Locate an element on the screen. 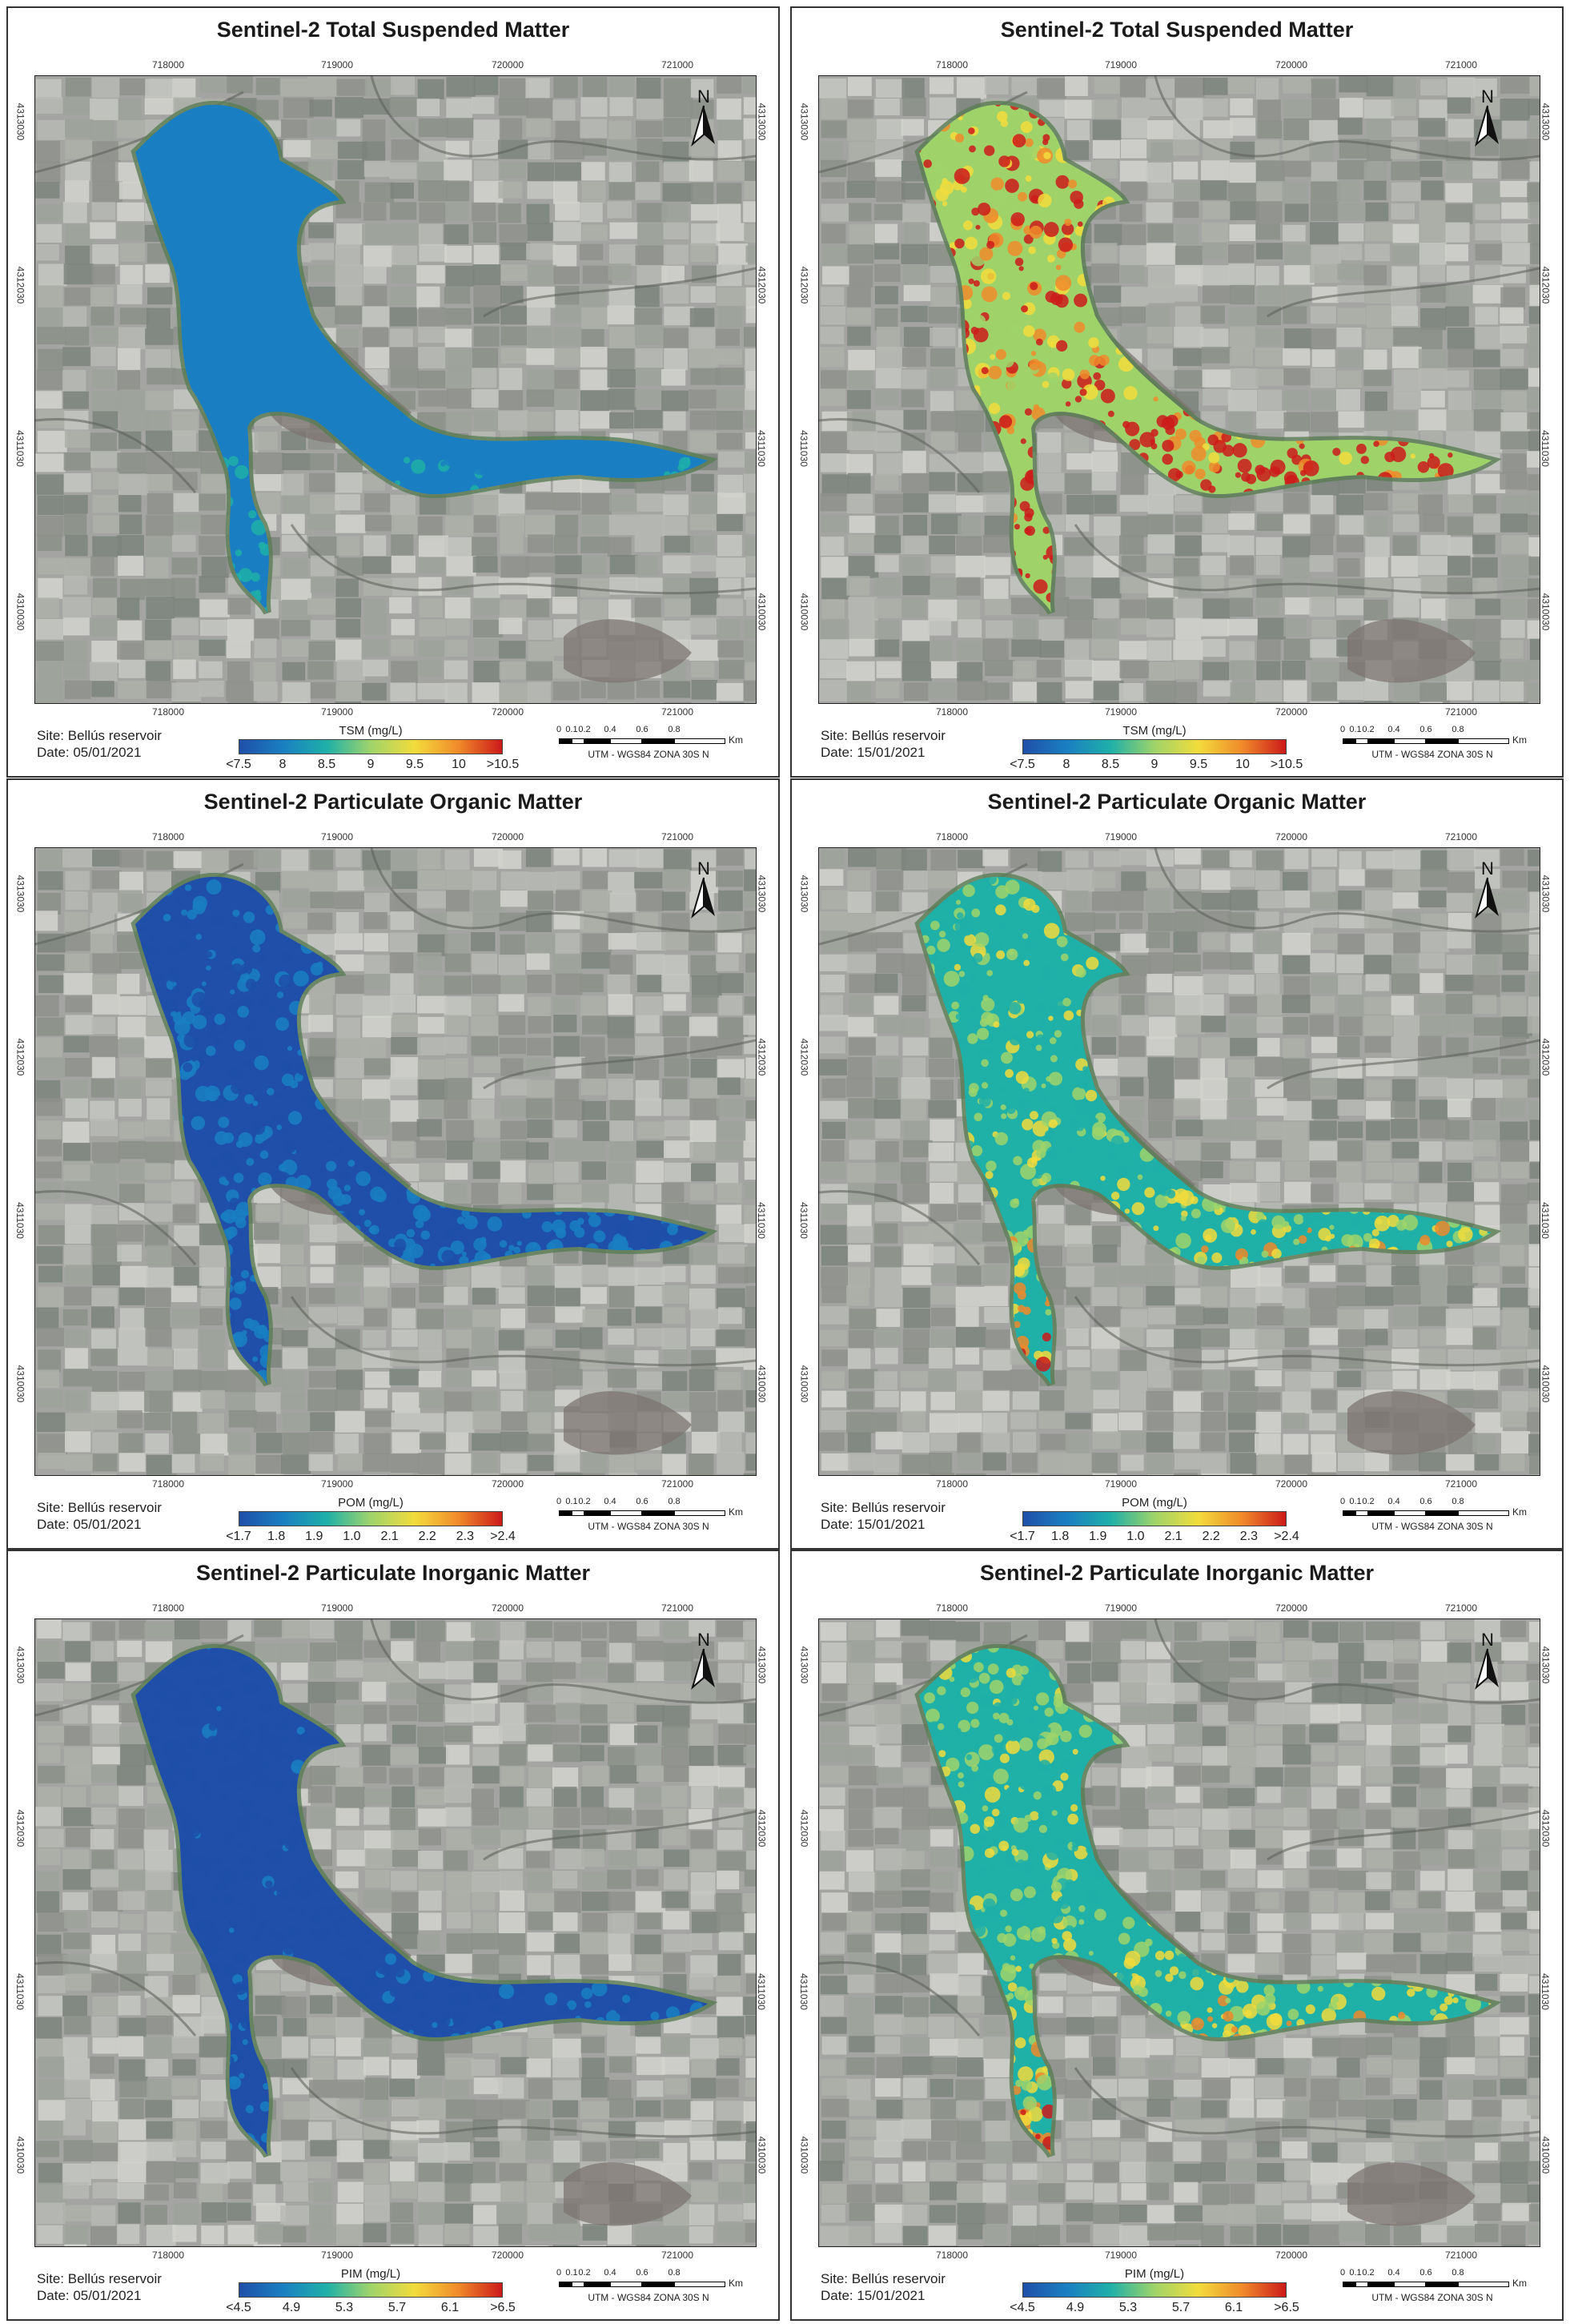  panel-title: Sentinel-2 Particulate Organic Matter is located at coordinates (393, 802).